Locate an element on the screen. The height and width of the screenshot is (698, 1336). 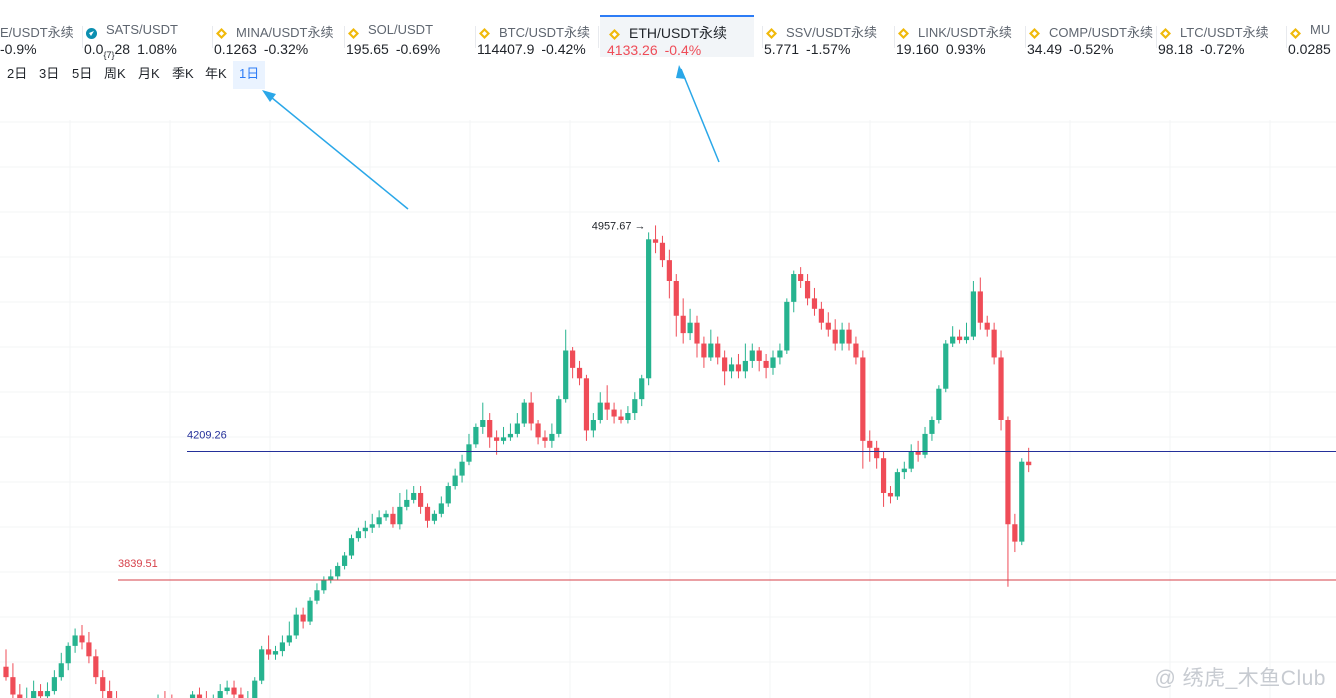
ticker-4: BTC/USDT永续 114407.9 -0.42% is located at coordinates (536, 37).